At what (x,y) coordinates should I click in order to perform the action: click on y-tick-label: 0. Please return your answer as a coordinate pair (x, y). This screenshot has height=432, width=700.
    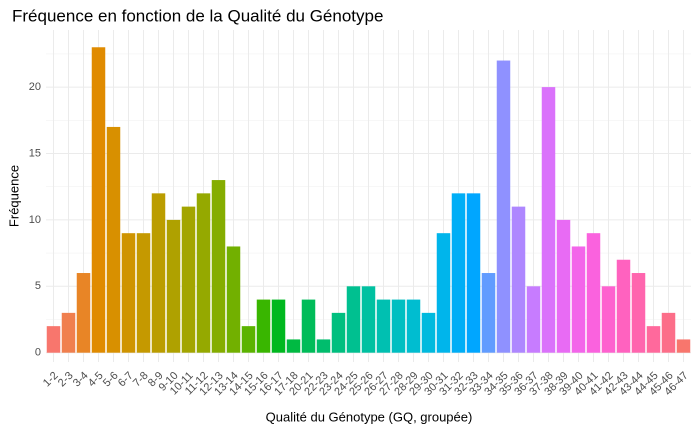
    Looking at the image, I should click on (38, 353).